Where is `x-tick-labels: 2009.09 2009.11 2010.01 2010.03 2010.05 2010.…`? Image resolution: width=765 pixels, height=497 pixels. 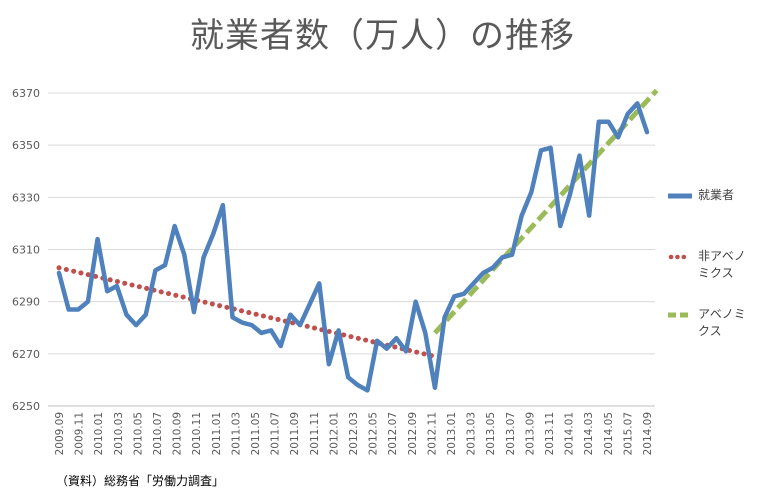
x-tick-labels: 2009.09 2009.11 2010.01 2010.03 2010.05 2010.… is located at coordinates (354, 433).